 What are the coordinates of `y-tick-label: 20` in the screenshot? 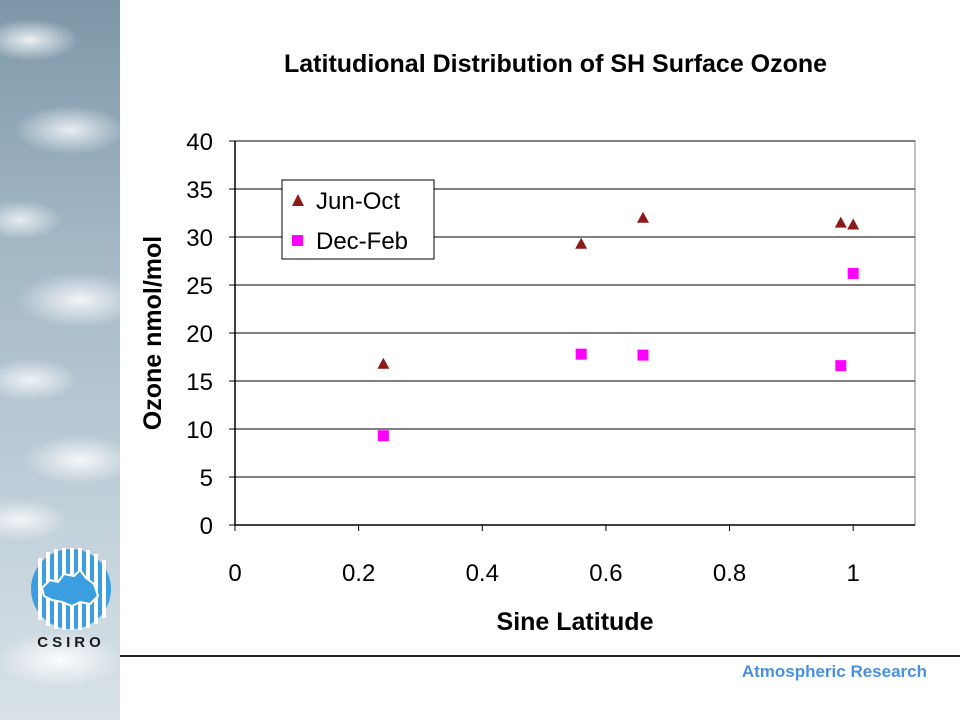 It's located at (199, 334).